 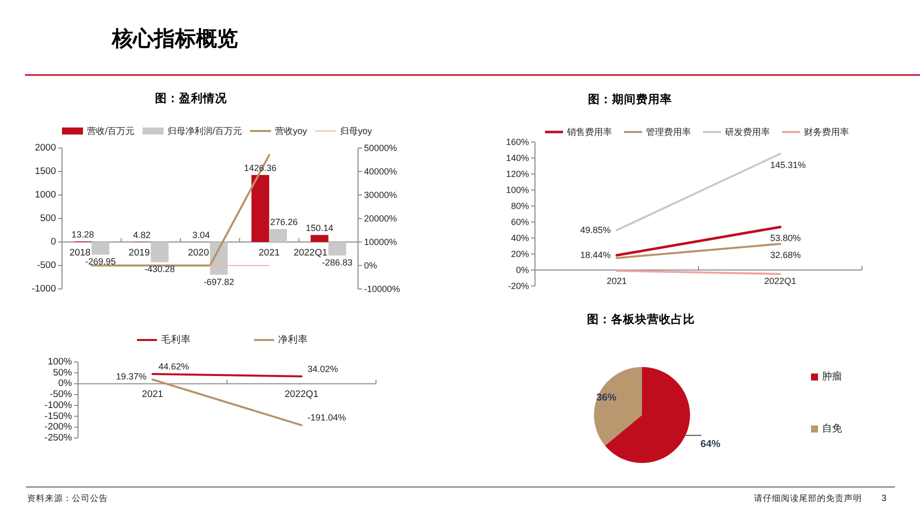 What do you see at coordinates (46, 265) in the screenshot?
I see `y-tick-label: -500` at bounding box center [46, 265].